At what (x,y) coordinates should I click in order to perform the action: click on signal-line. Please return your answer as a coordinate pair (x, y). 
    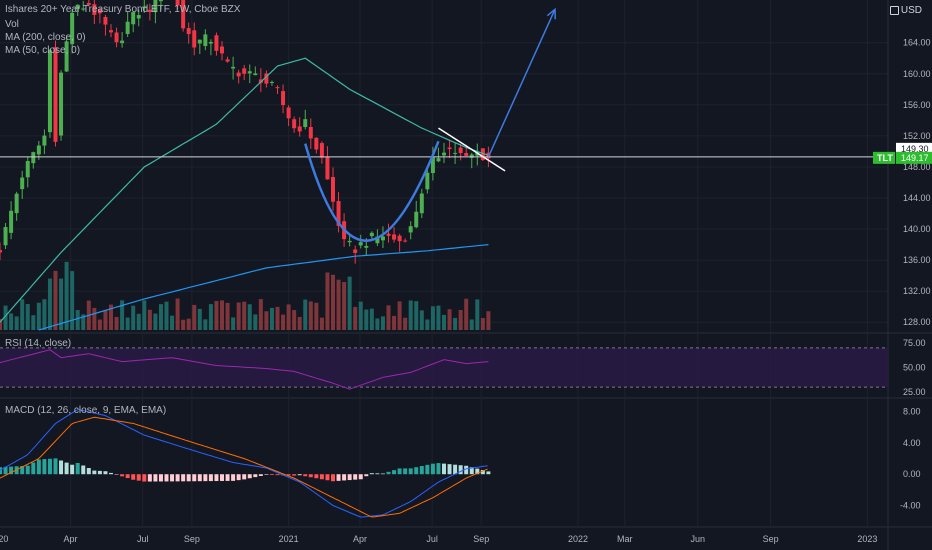
    Looking at the image, I should click on (244, 467).